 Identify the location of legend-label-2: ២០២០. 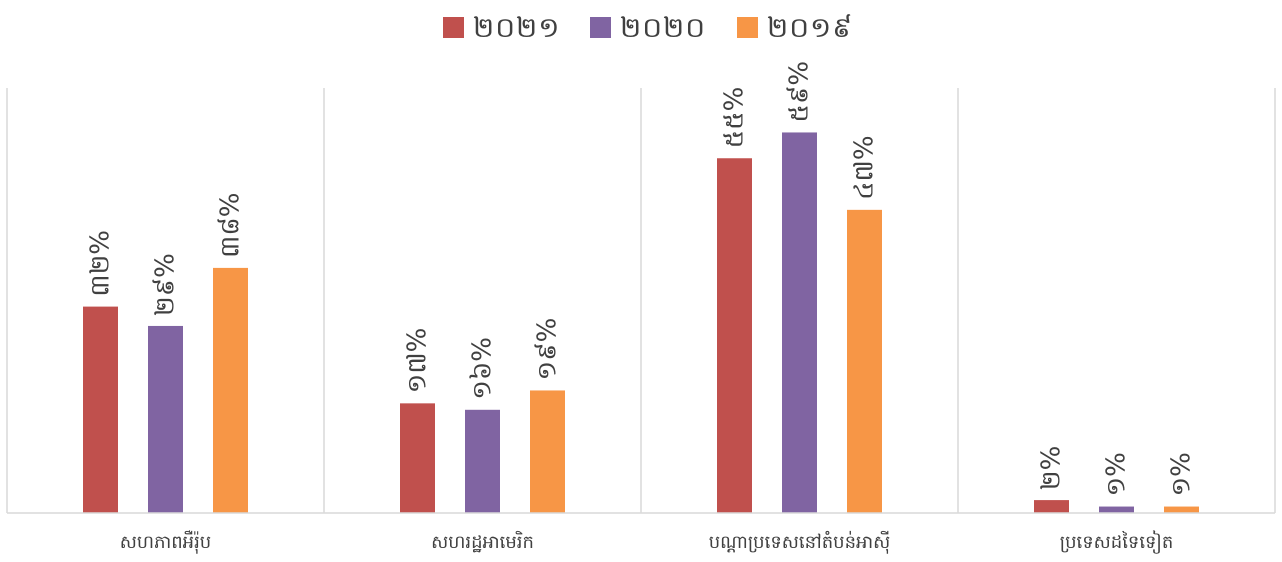
(663, 27).